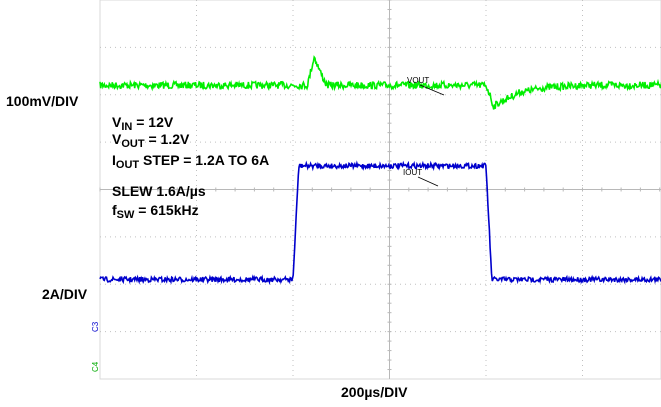 Image resolution: width=661 pixels, height=407 pixels. Describe the element at coordinates (374, 392) in the screenshot. I see `time-scale-label: 200µs/DIV` at that location.